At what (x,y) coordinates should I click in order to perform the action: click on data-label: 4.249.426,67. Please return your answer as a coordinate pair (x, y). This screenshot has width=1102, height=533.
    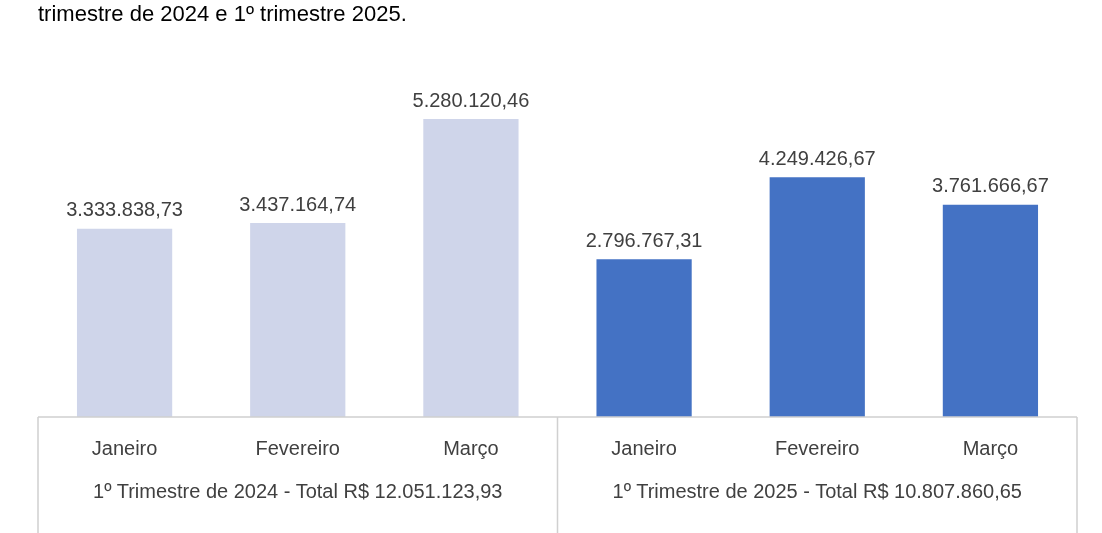
    Looking at the image, I should click on (817, 157).